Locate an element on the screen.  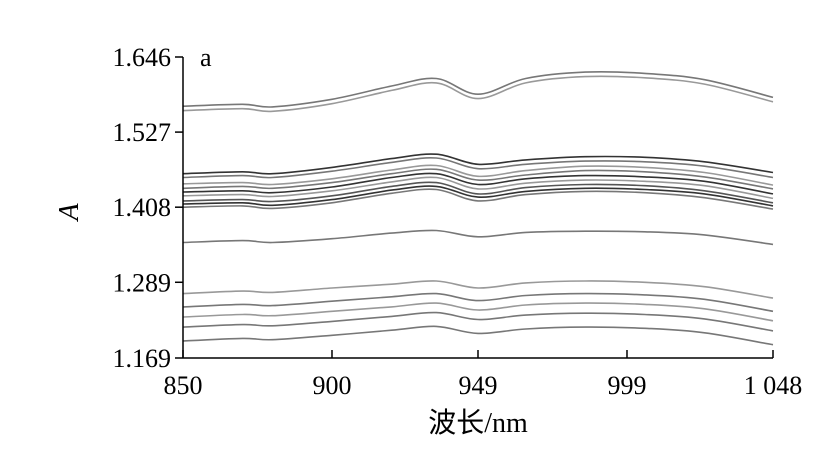
y-tick-label: 1.527 is located at coordinates (142, 132).